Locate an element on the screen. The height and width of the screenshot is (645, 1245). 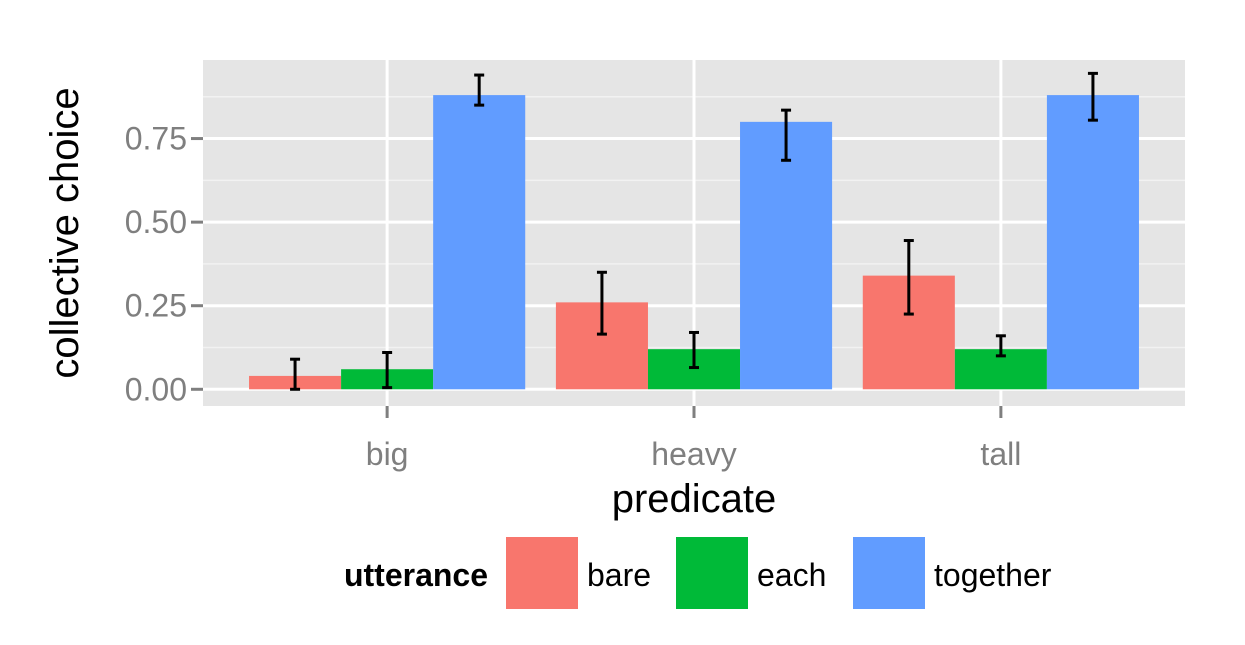
legend-label-together: together is located at coordinates (993, 575).